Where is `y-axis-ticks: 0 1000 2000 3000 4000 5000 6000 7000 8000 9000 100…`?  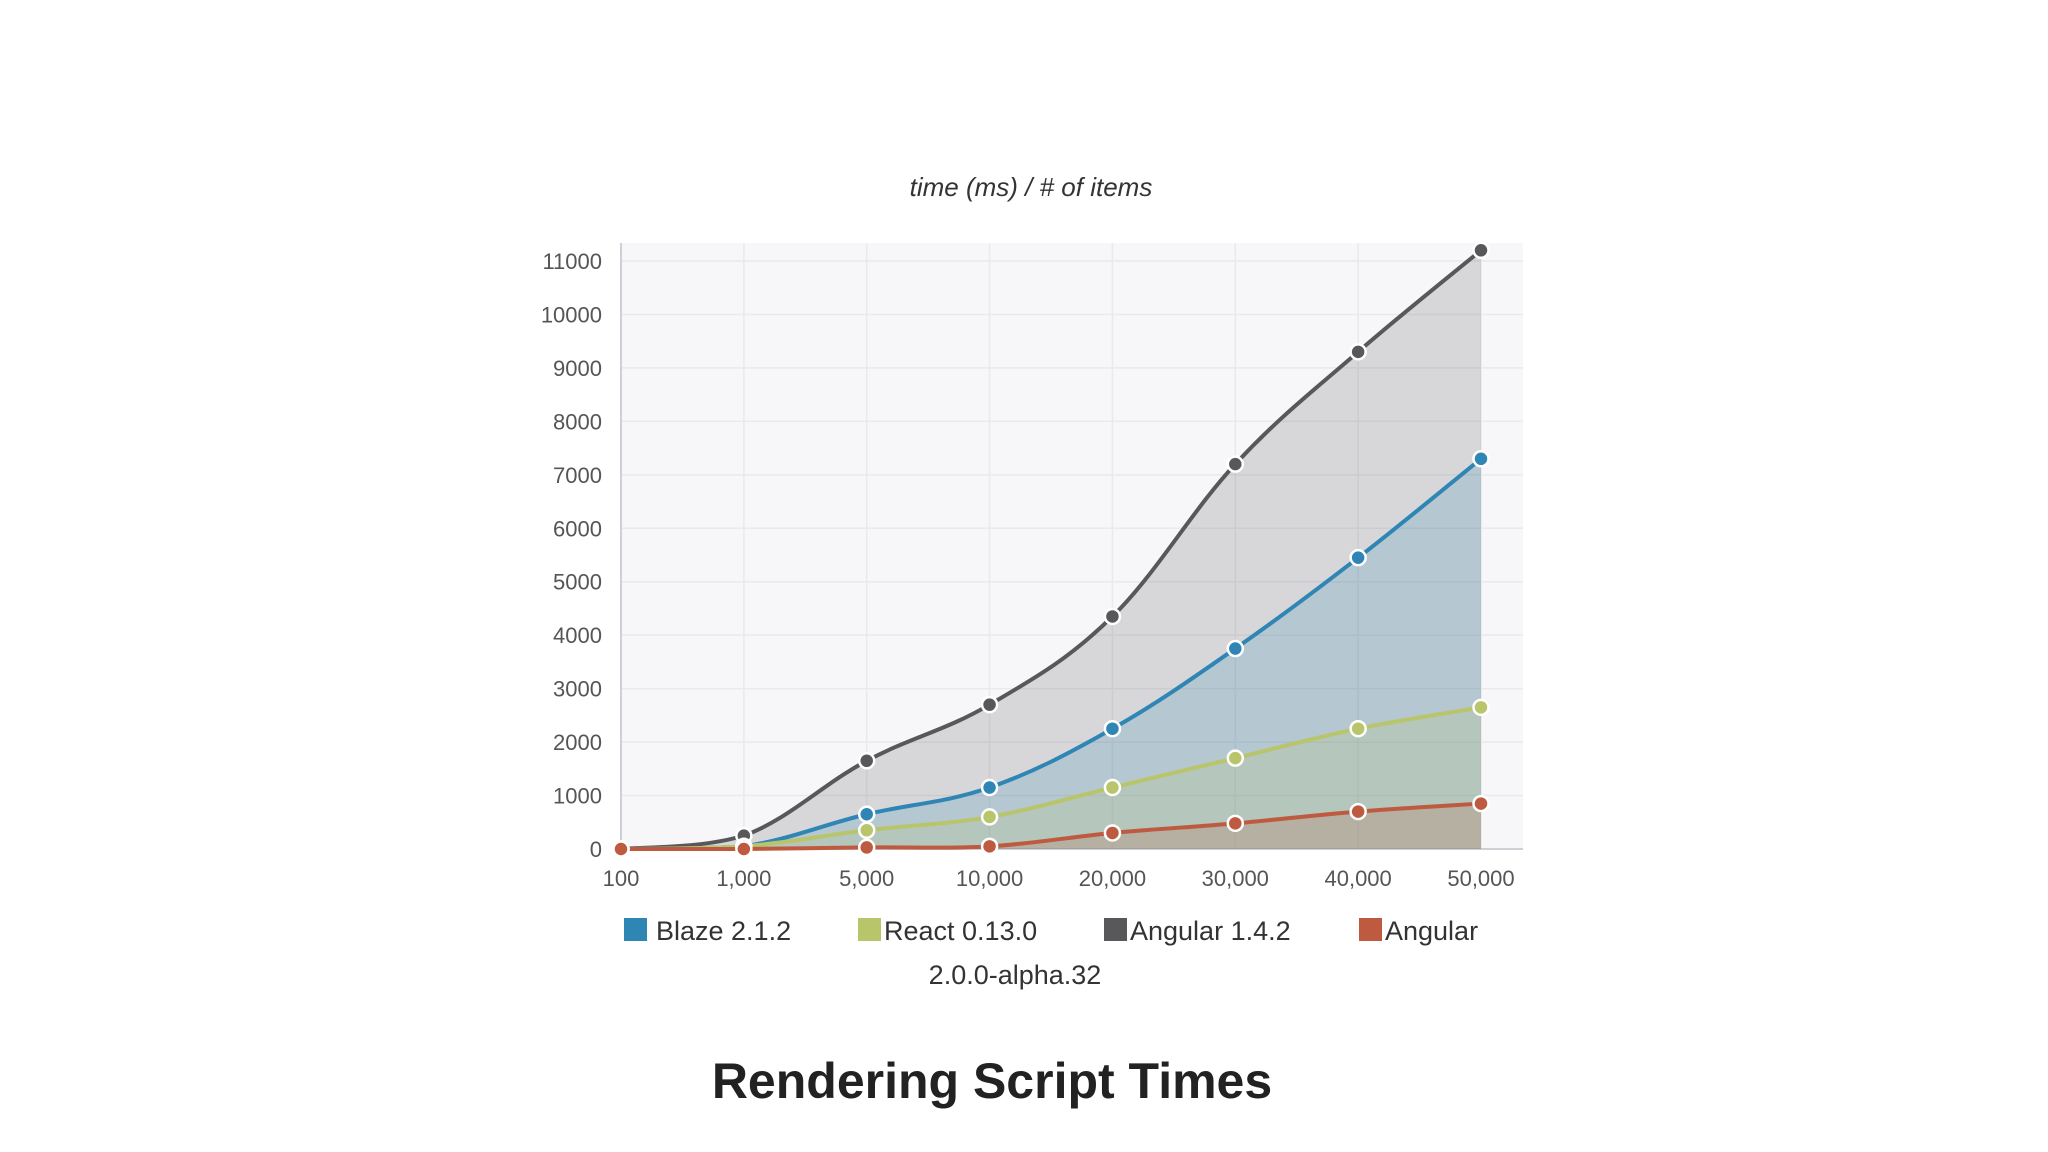
y-axis-ticks: 0 1000 2000 3000 4000 5000 6000 7000 8000 9000 100… is located at coordinates (571, 555).